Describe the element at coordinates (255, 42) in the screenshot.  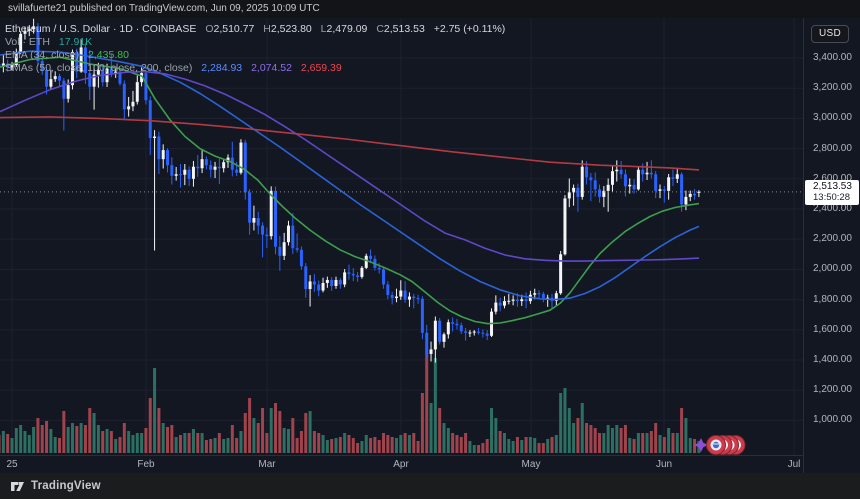
I see `legend-volume-row: Vol · ETH 17.91K` at that location.